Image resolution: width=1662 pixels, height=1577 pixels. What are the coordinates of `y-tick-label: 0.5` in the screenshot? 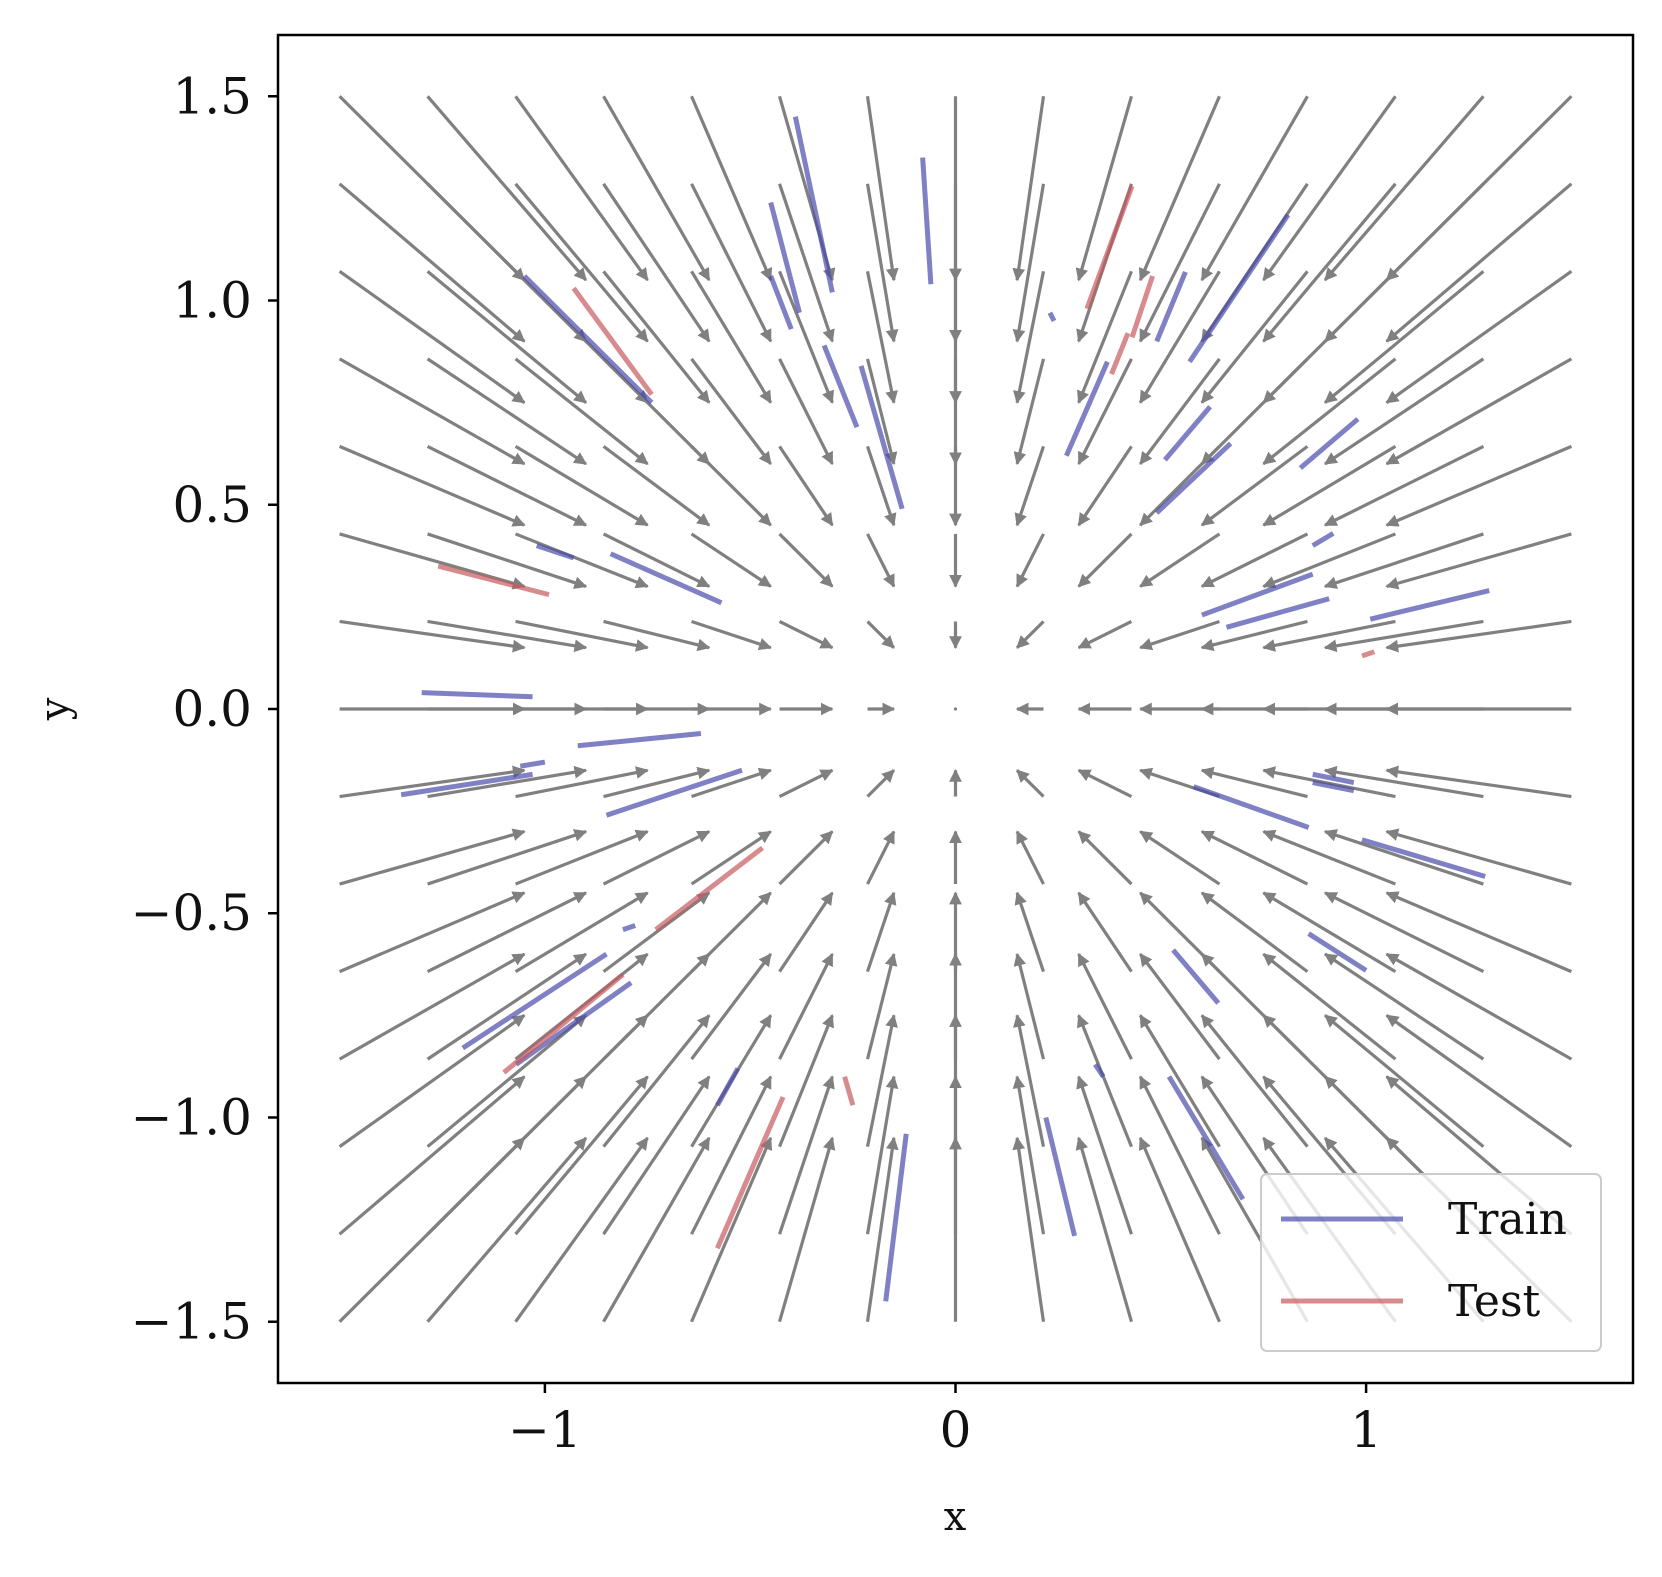 It's located at (212, 505).